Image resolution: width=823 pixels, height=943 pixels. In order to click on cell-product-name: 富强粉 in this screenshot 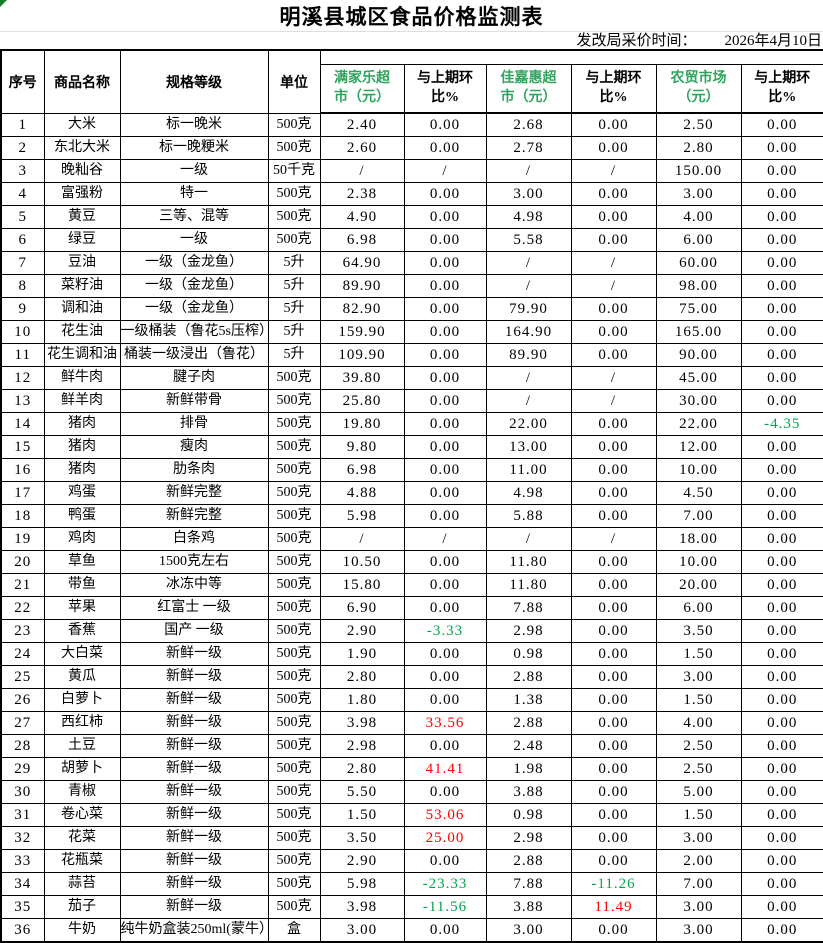, I will do `click(82, 194)`.